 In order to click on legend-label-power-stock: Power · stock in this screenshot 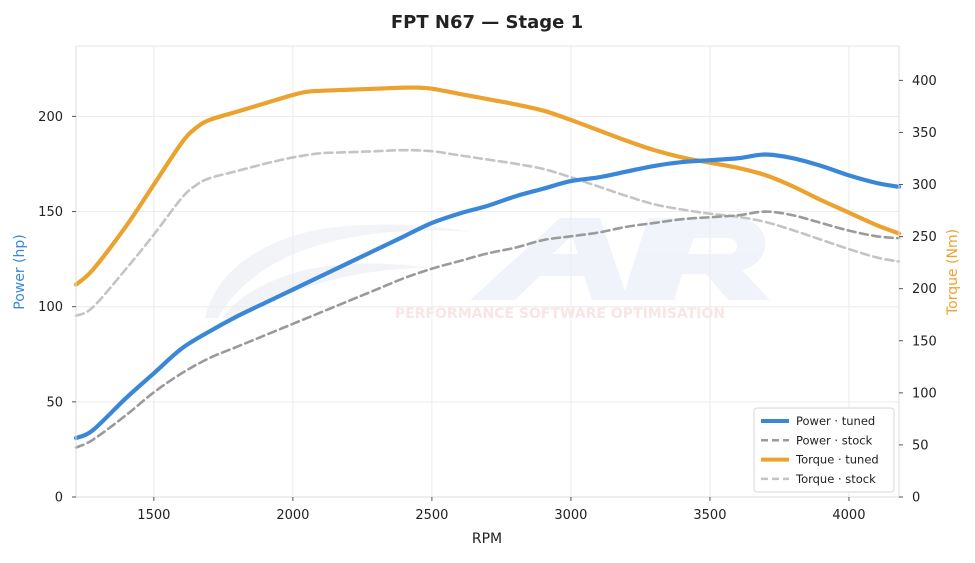, I will do `click(834, 440)`.